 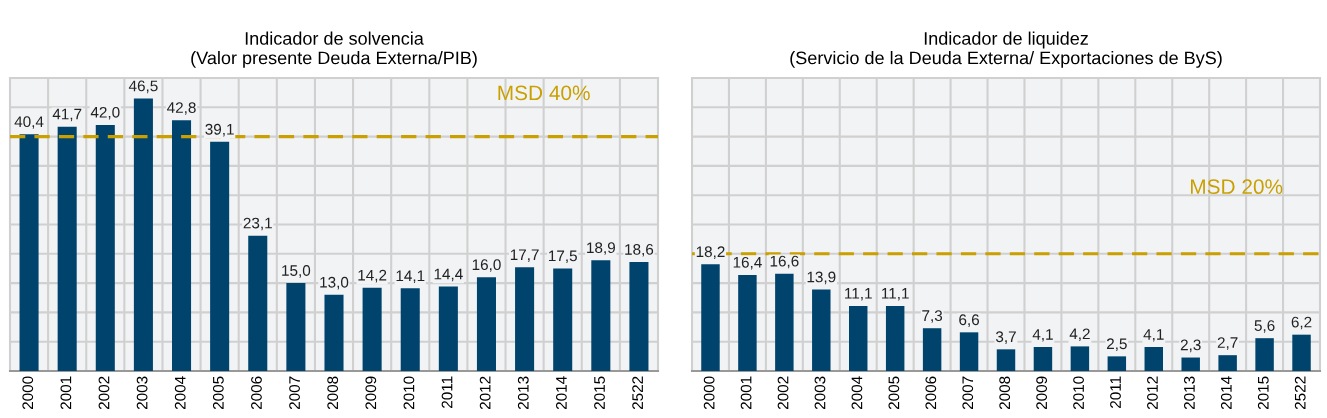 What do you see at coordinates (639, 250) in the screenshot?
I see `data-label: 18,6` at bounding box center [639, 250].